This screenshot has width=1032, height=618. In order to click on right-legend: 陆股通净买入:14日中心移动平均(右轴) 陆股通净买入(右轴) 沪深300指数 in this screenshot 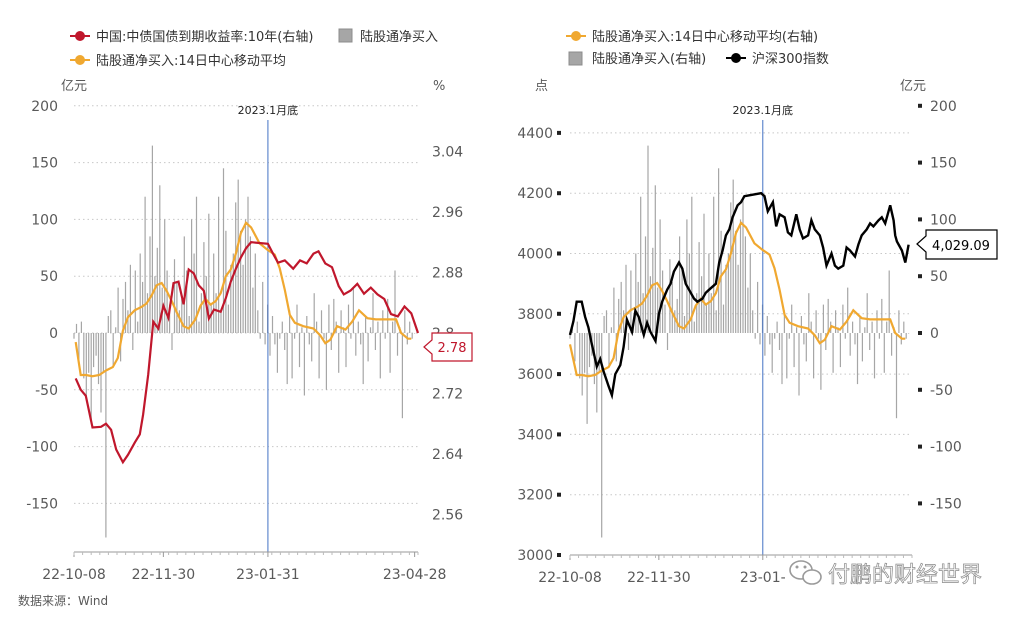, I will do `click(697, 48)`.